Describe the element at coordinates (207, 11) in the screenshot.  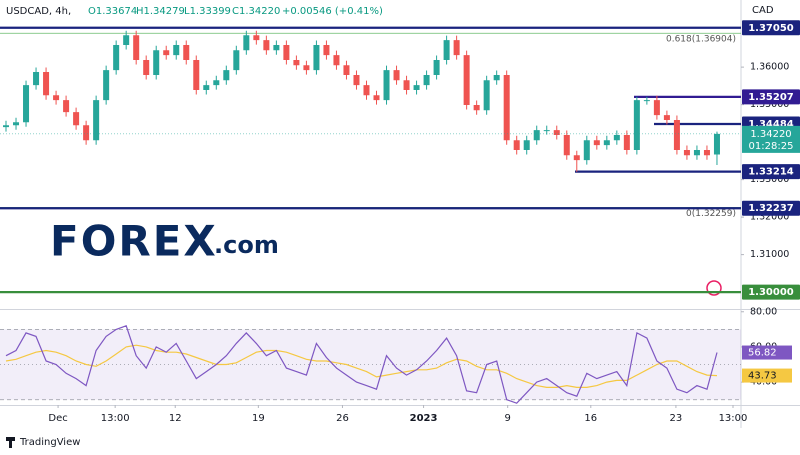
I see `ohlc-value: L1.33399` at that location.